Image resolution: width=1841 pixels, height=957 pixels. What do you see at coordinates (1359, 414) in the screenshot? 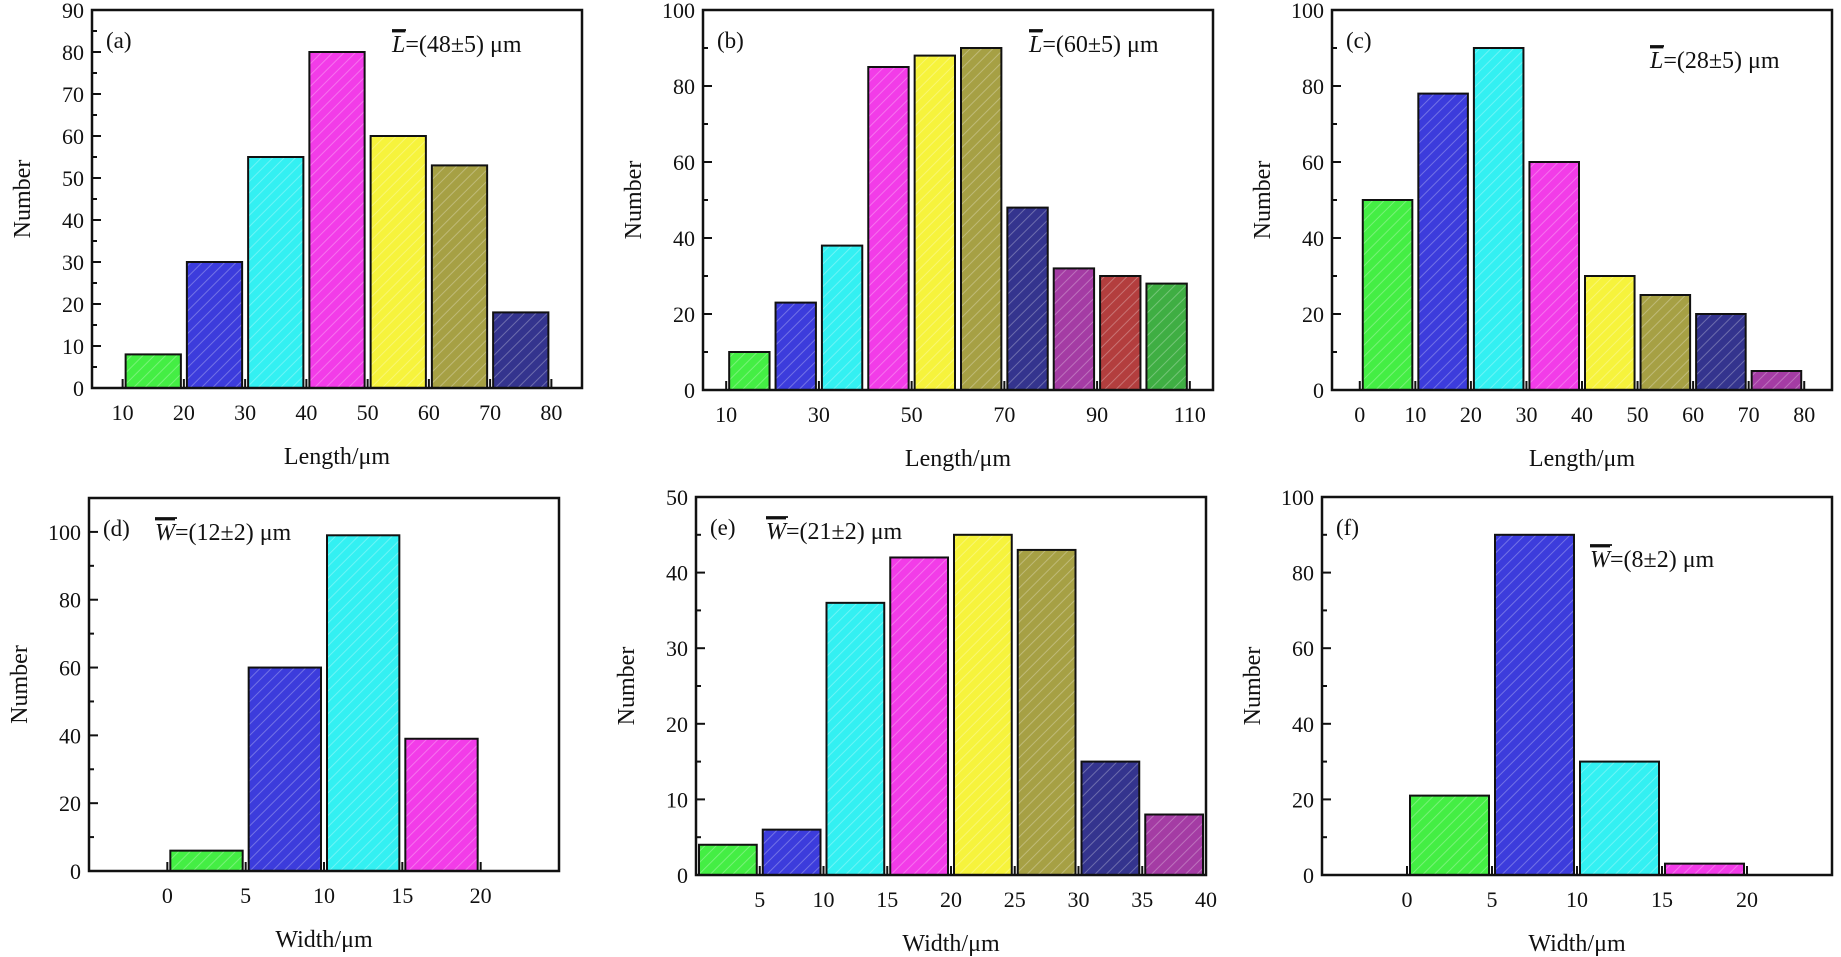
I see `x-tick-label-c-0: 0` at bounding box center [1359, 414].